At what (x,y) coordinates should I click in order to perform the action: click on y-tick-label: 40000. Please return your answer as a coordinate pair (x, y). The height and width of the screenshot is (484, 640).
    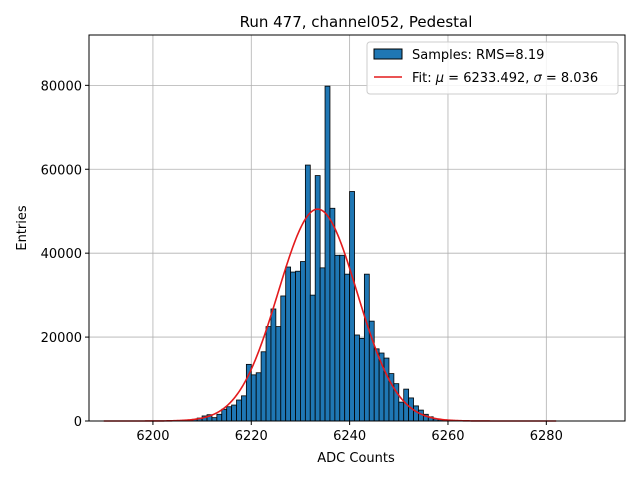
    Looking at the image, I should click on (61, 254).